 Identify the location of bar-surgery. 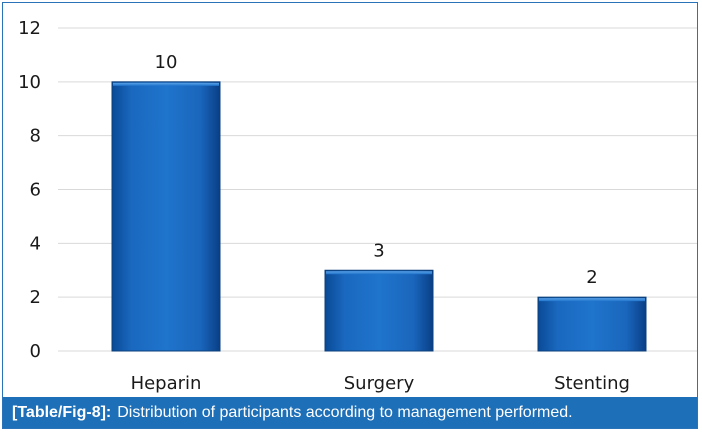
(379, 310).